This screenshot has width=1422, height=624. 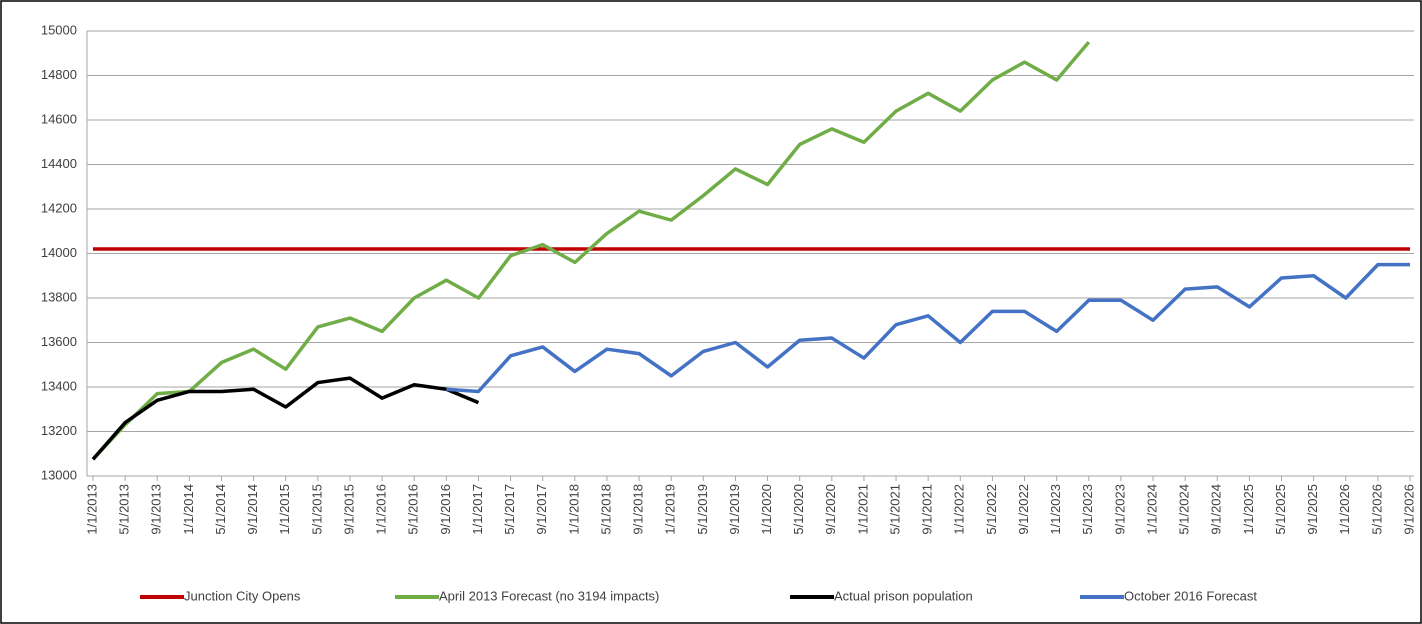 I want to click on x-tick-label: 5/1/2023, so click(x=1087, y=509).